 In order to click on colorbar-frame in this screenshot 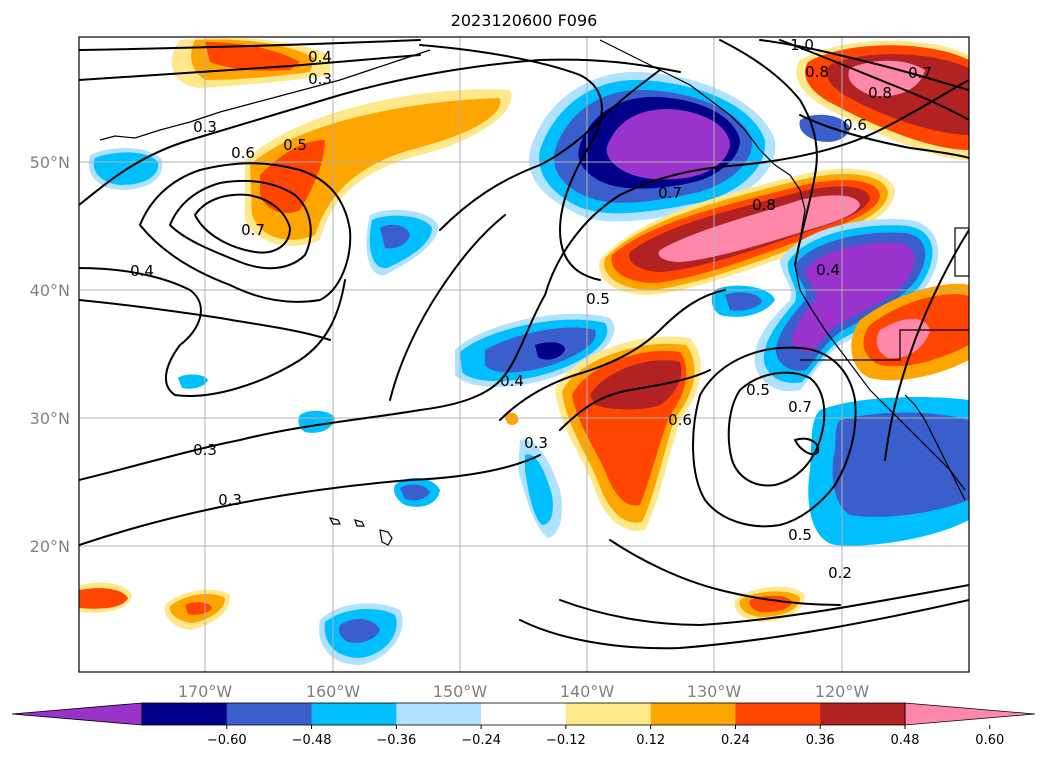, I will do `click(523, 714)`.